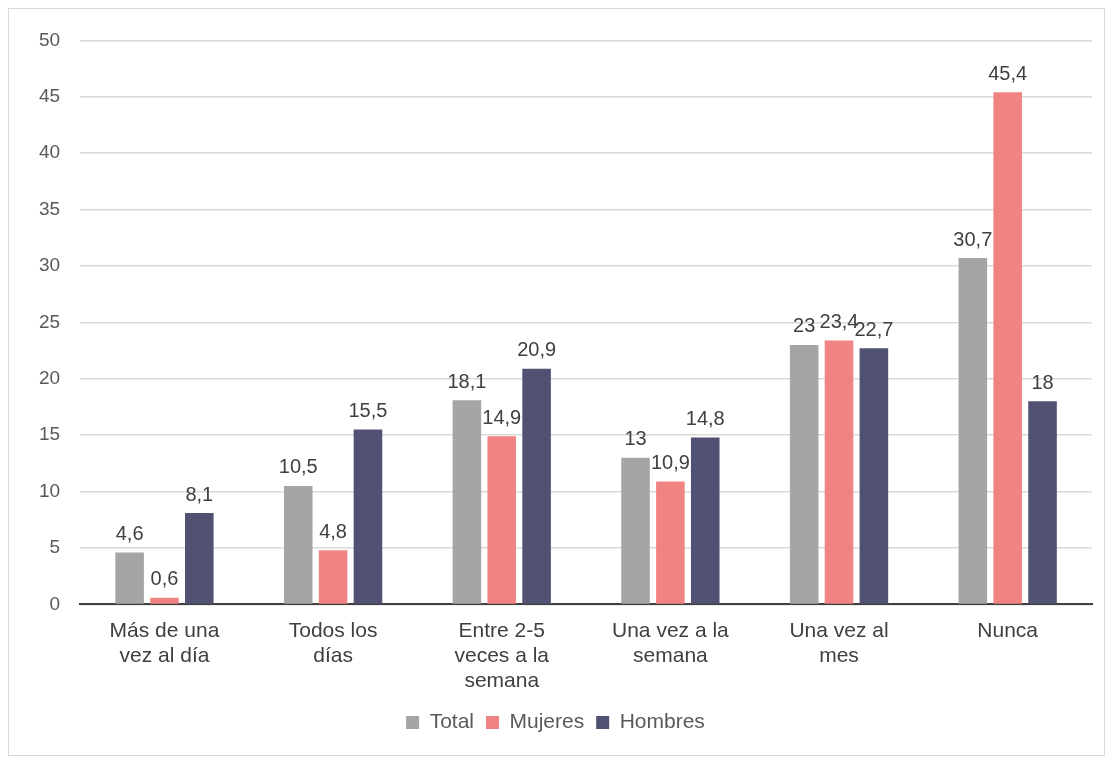 Image resolution: width=1115 pixels, height=766 pixels. Describe the element at coordinates (49, 208) in the screenshot. I see `y-tick-label: 35` at that location.